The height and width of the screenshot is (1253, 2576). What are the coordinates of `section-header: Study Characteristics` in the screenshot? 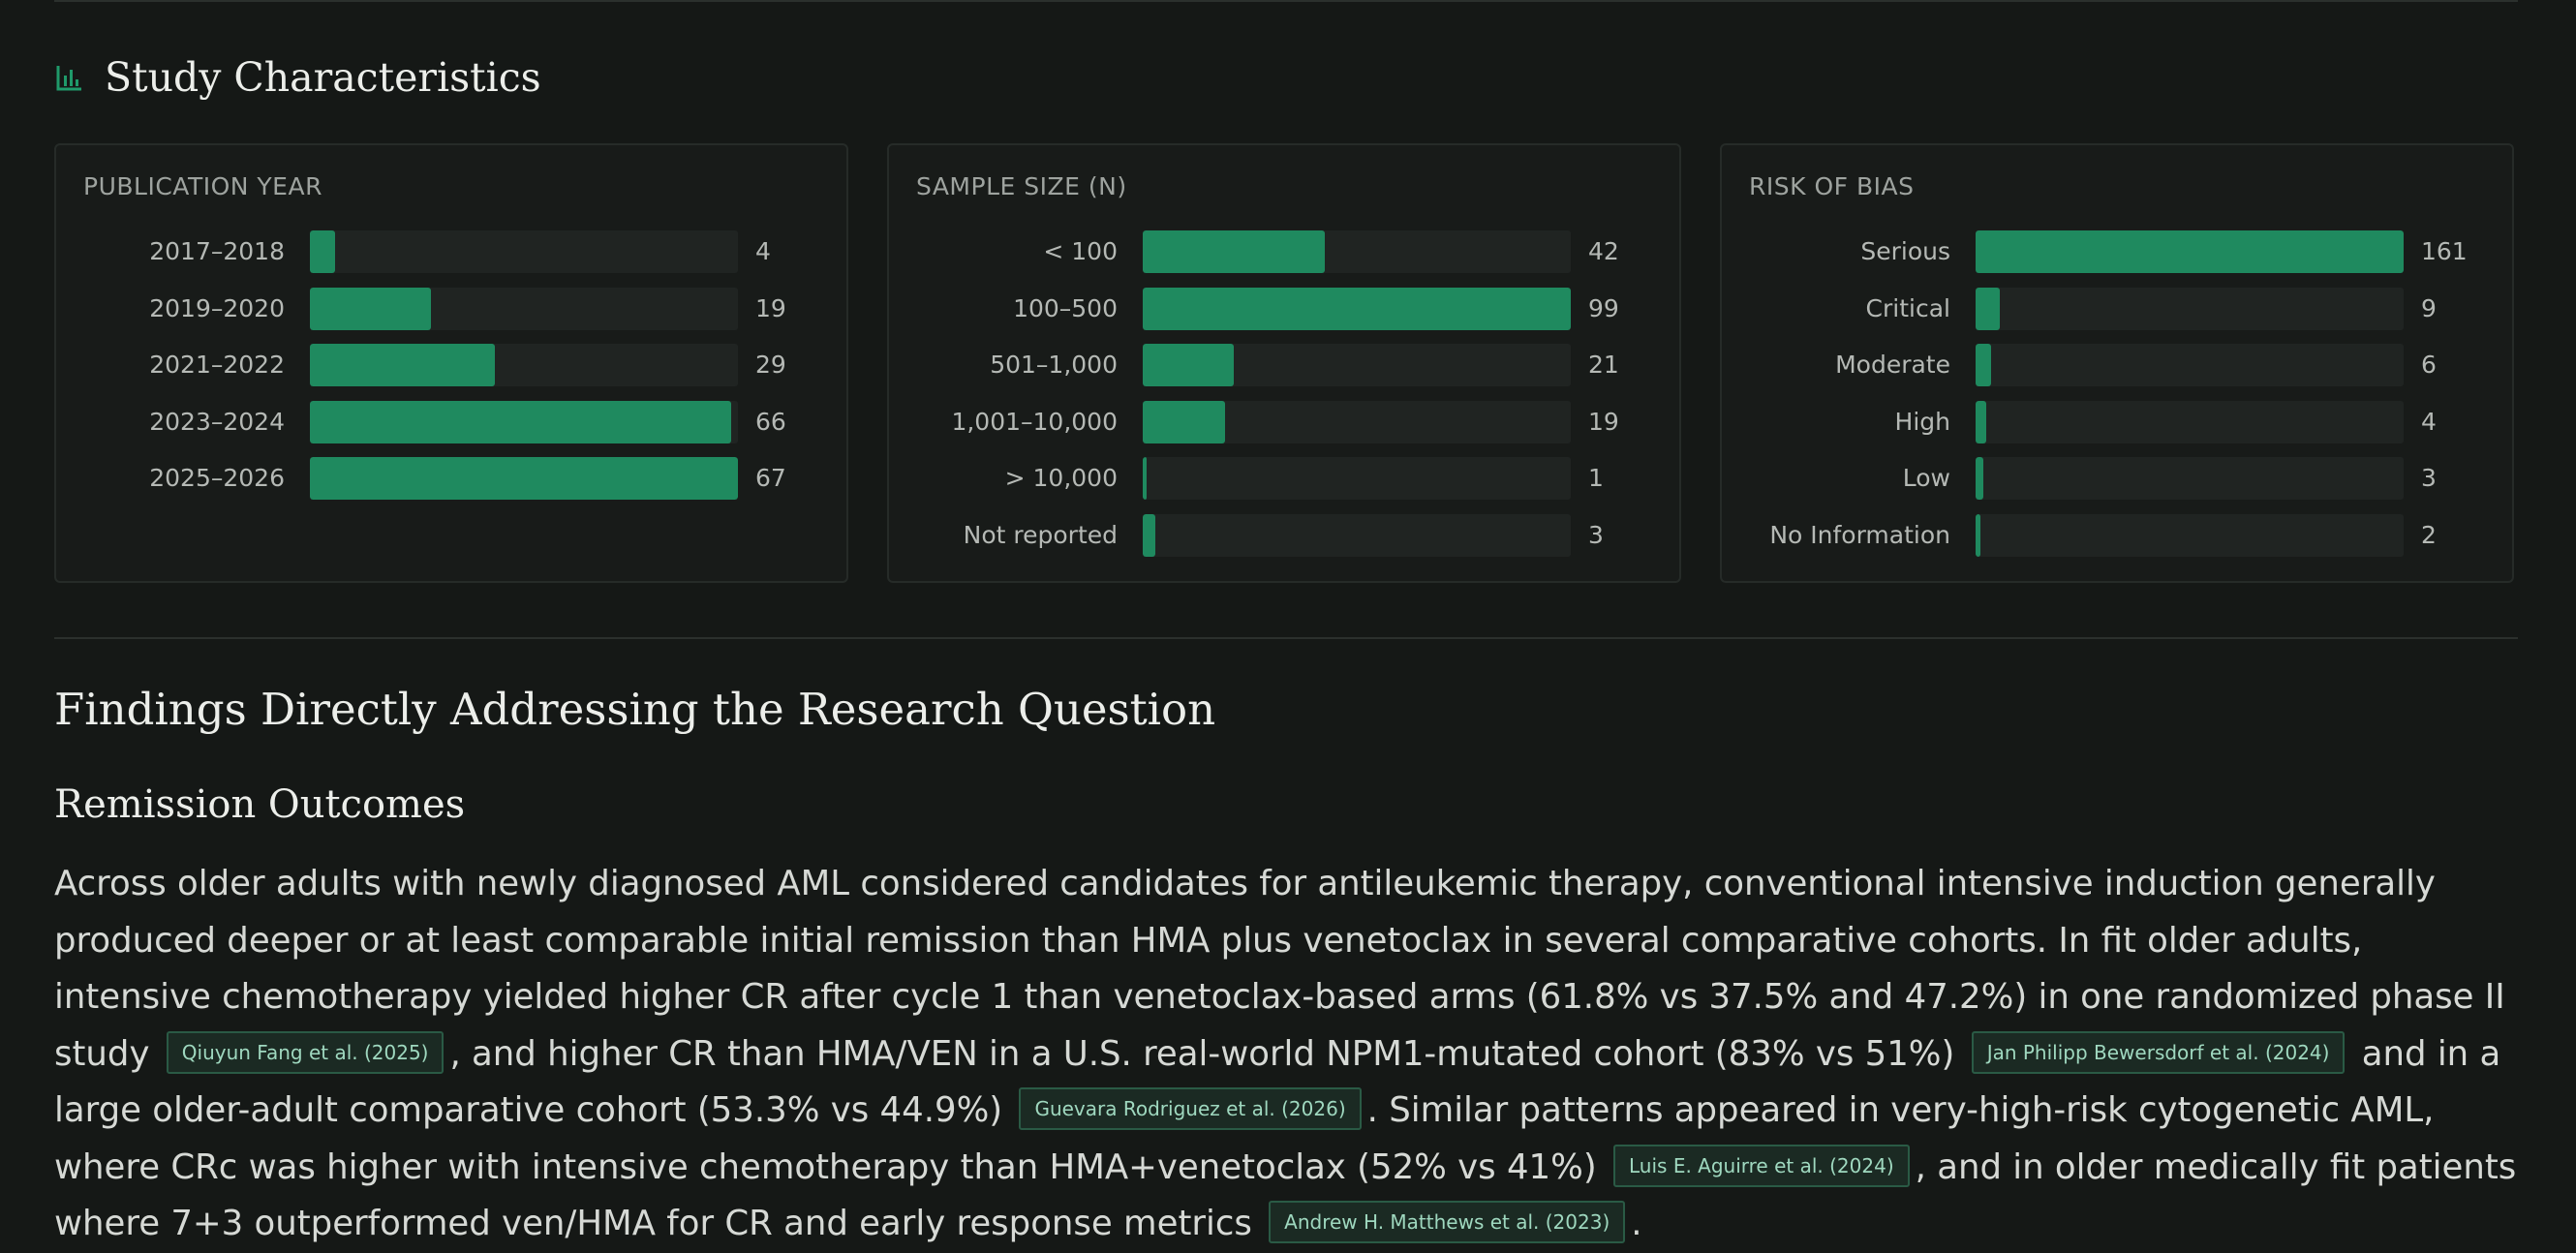 It's located at (297, 77).